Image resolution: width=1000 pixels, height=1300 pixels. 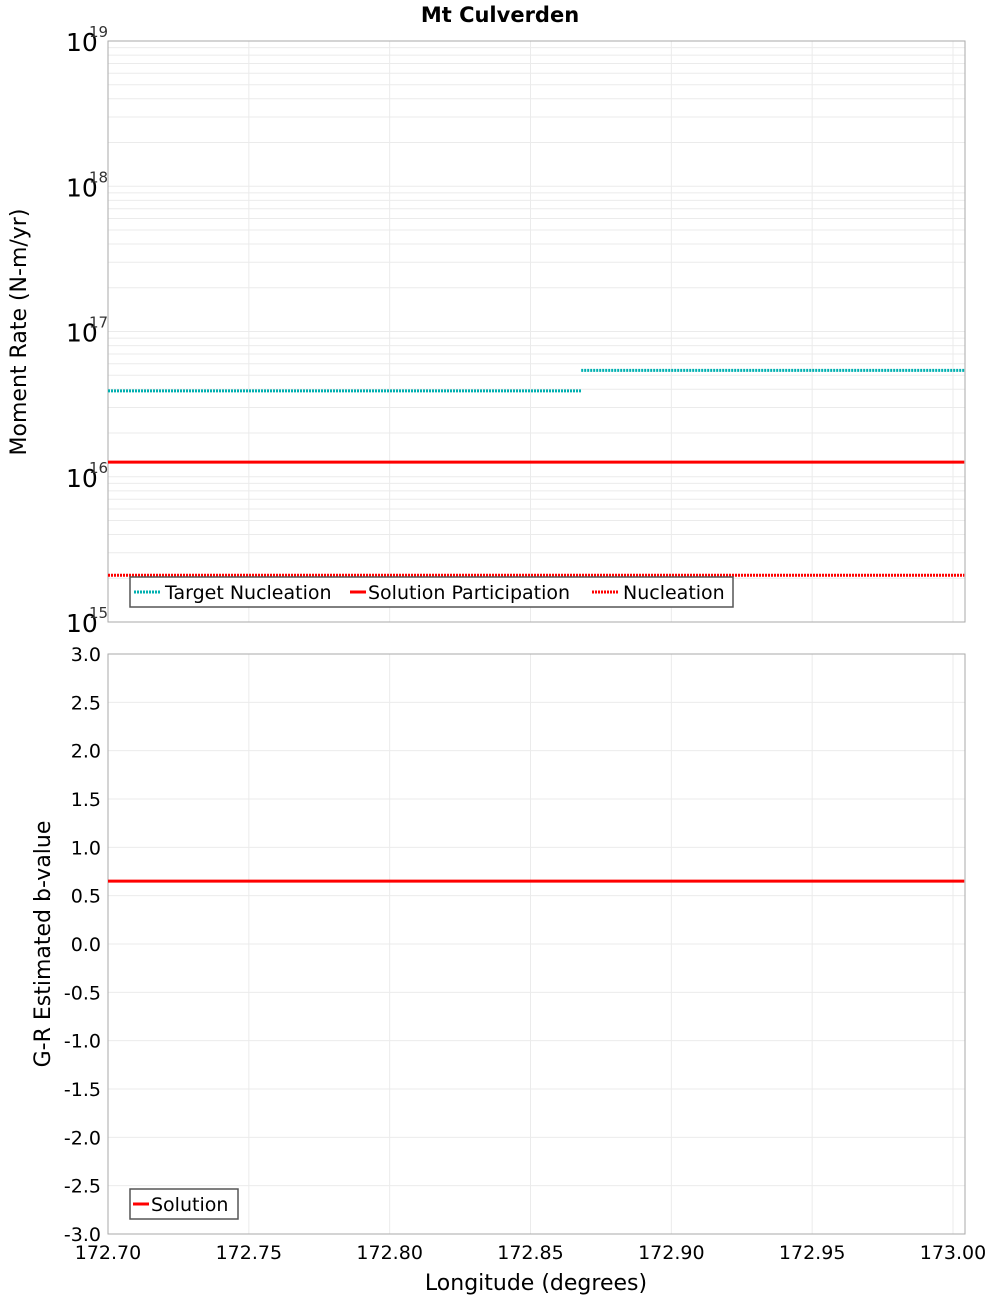 I want to click on bottom-legend: Solution, so click(x=184, y=1204).